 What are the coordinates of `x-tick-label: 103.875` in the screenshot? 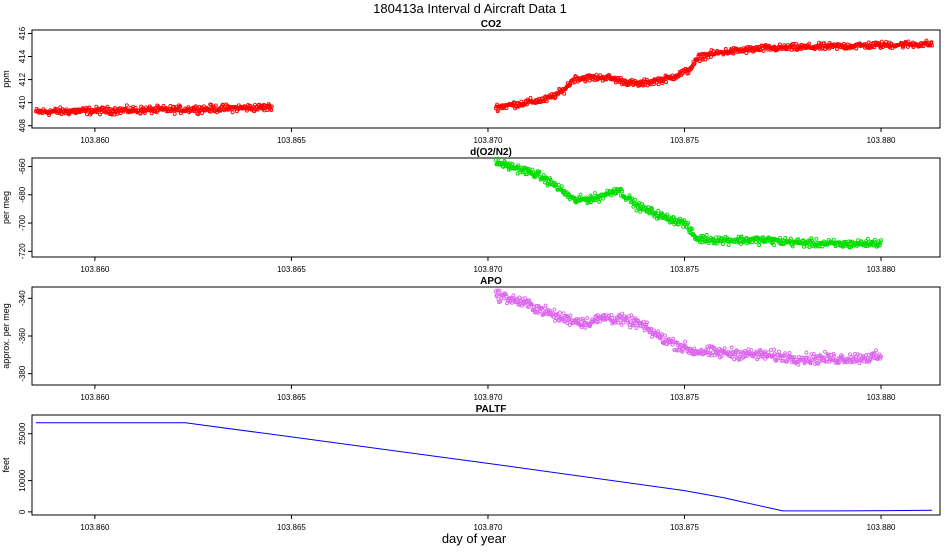 It's located at (684, 527).